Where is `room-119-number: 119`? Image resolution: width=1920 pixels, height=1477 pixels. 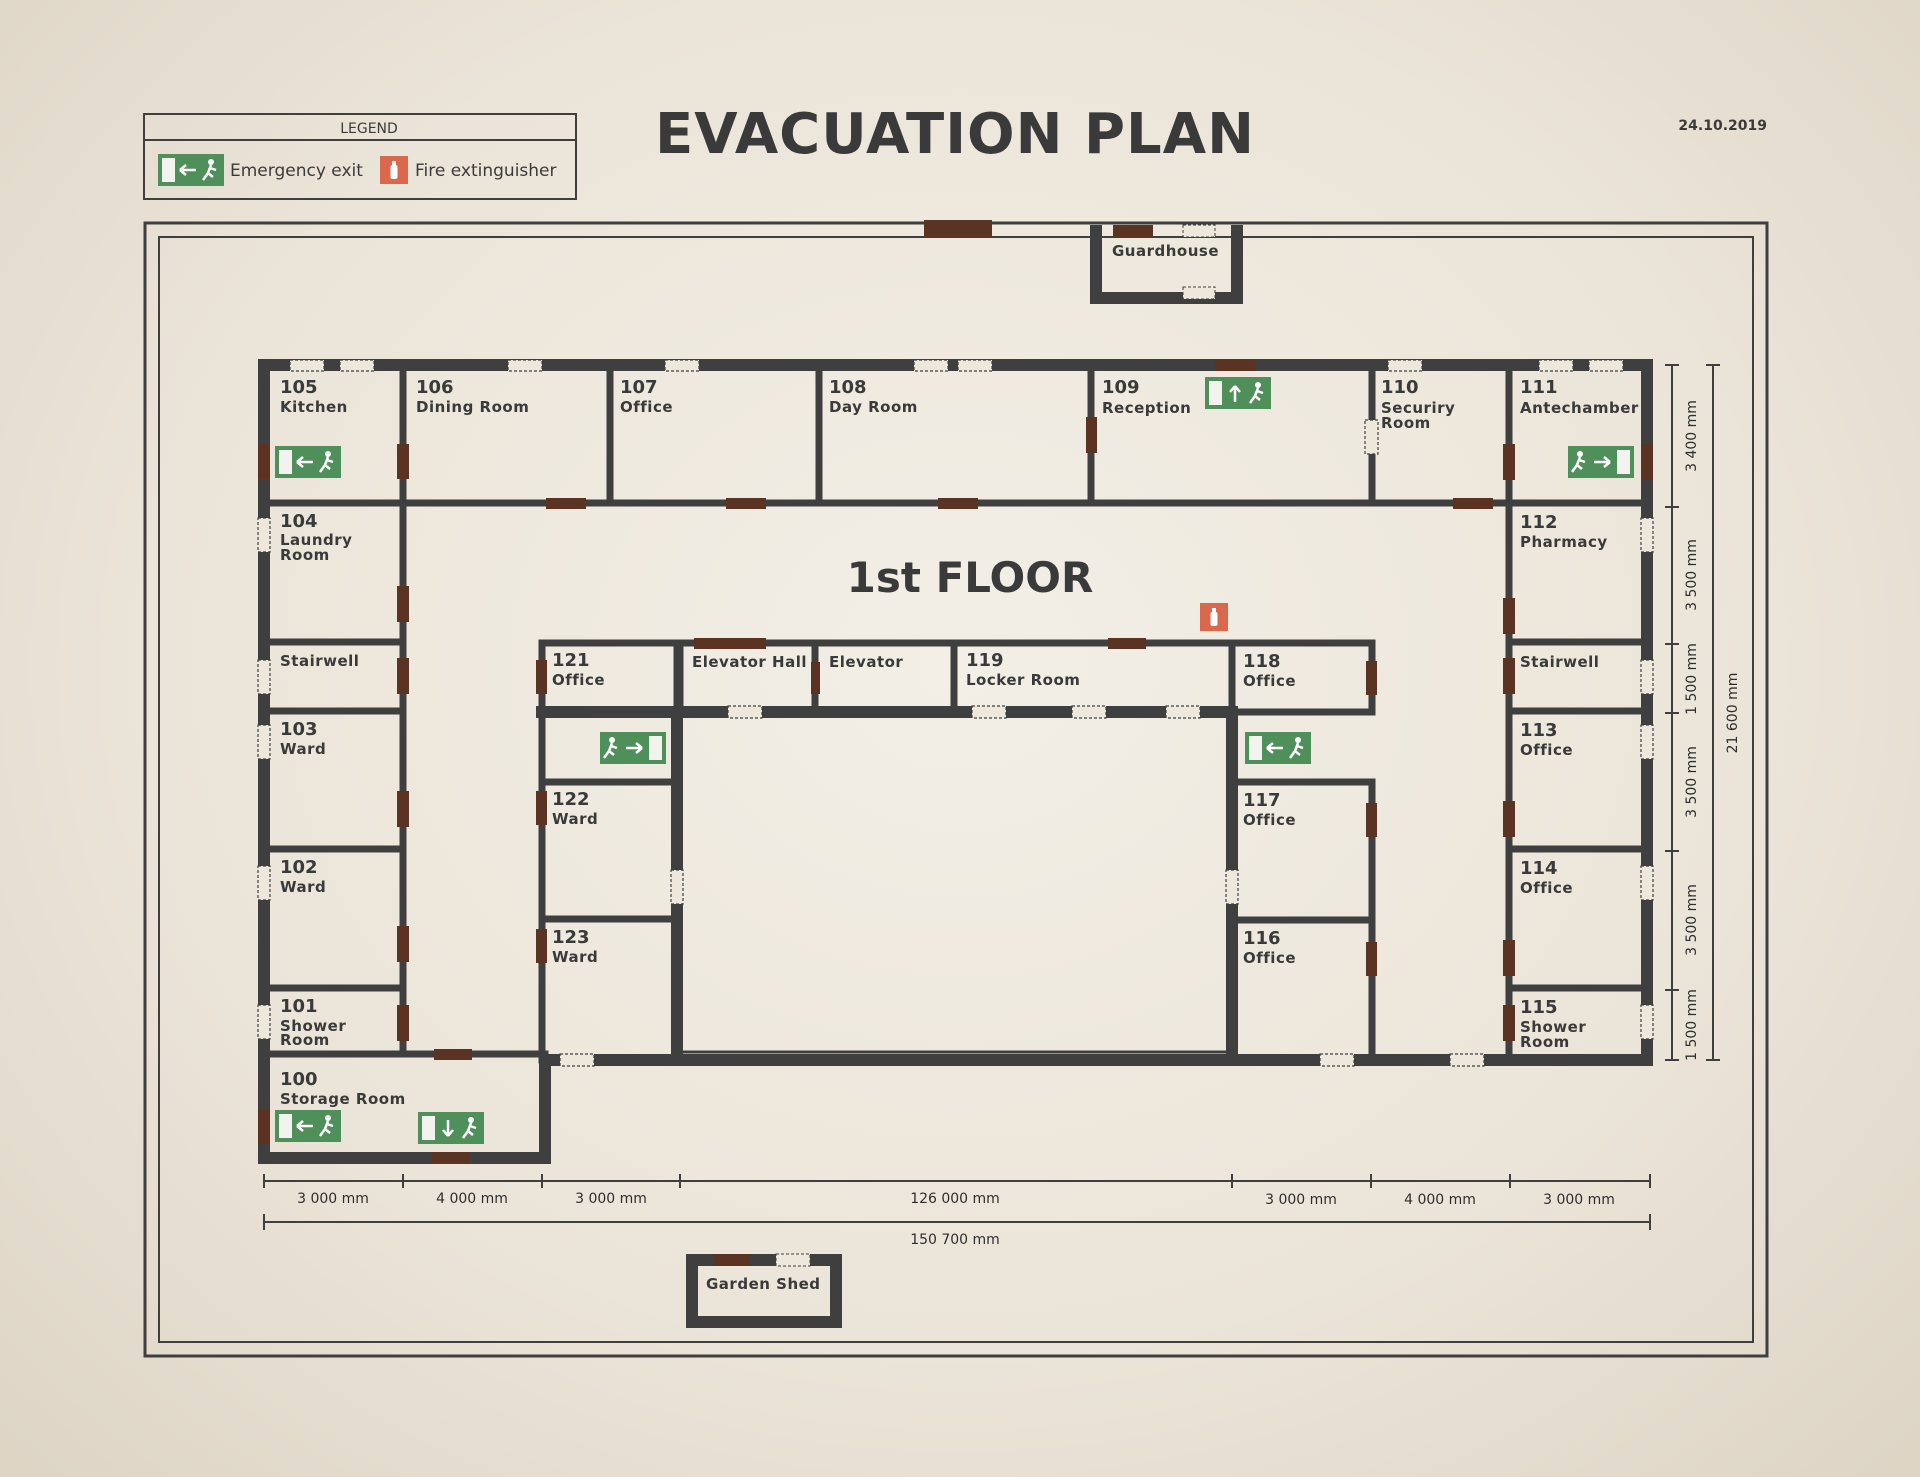
room-119-number: 119 is located at coordinates (985, 660).